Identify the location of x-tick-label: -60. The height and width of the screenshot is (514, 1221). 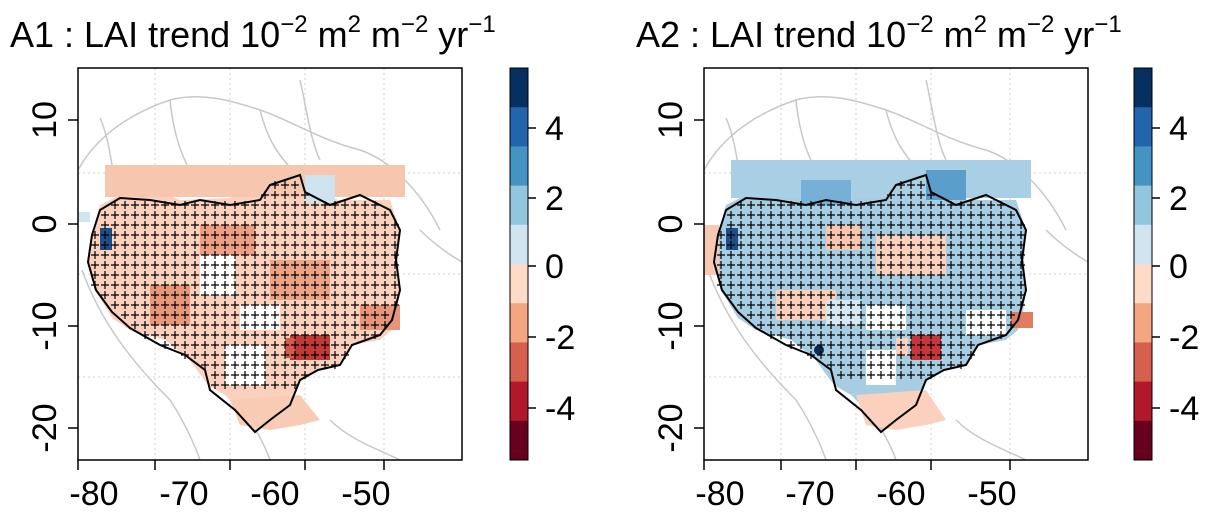
(900, 494).